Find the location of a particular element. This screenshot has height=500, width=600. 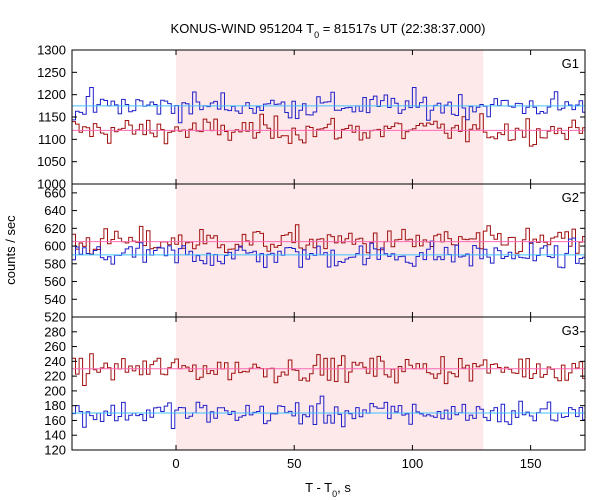

y-axis-label: counts / sec is located at coordinates (10, 250).